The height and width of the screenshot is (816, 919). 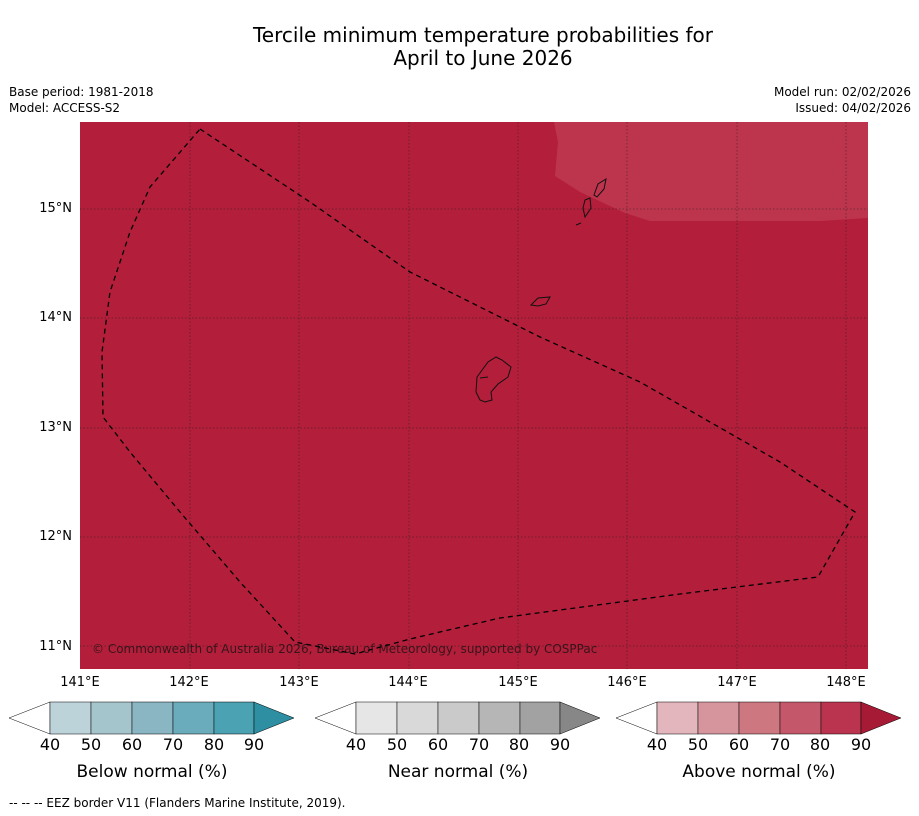 What do you see at coordinates (711, 171) in the screenshot?
I see `high-probability-zone` at bounding box center [711, 171].